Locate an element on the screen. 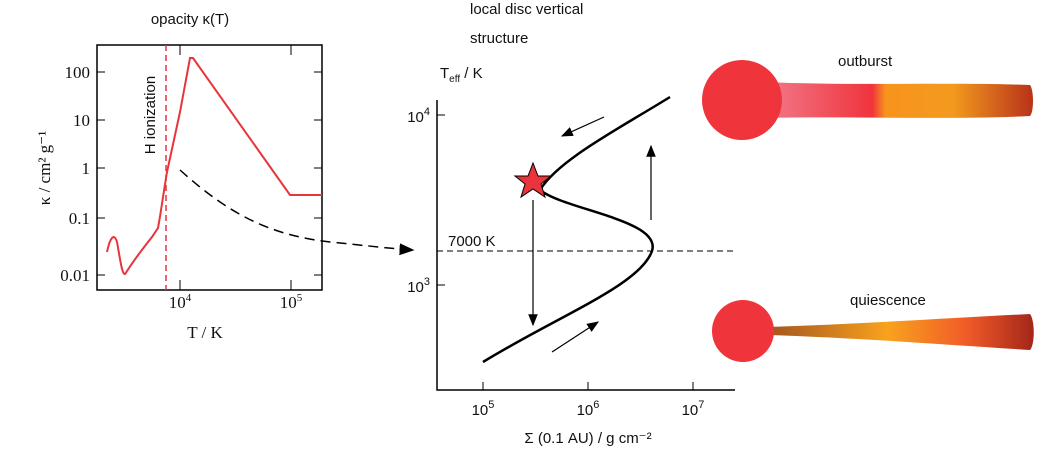 The height and width of the screenshot is (450, 1056). x-tick-label: 10⁷ is located at coordinates (693, 409).